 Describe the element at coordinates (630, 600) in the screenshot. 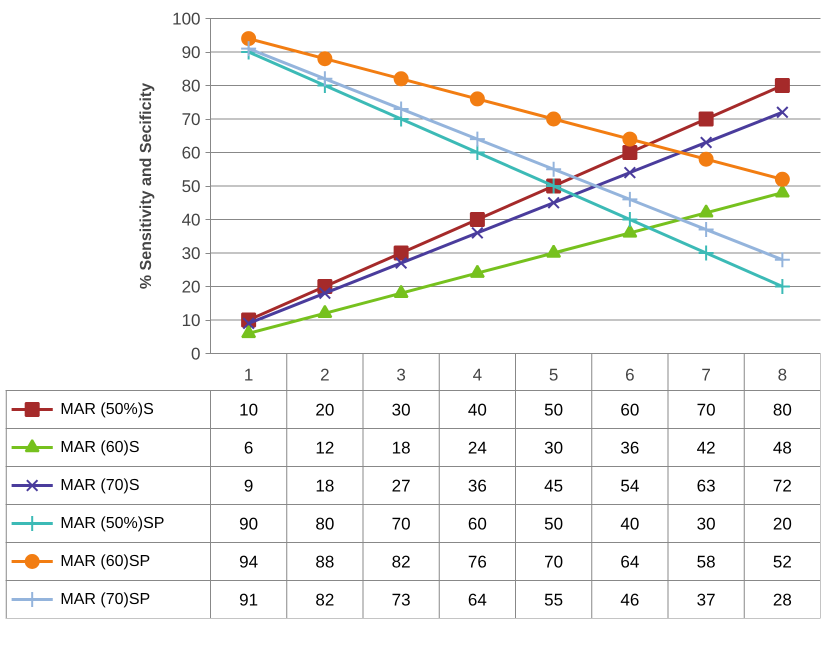

I see `data-label: 46` at that location.